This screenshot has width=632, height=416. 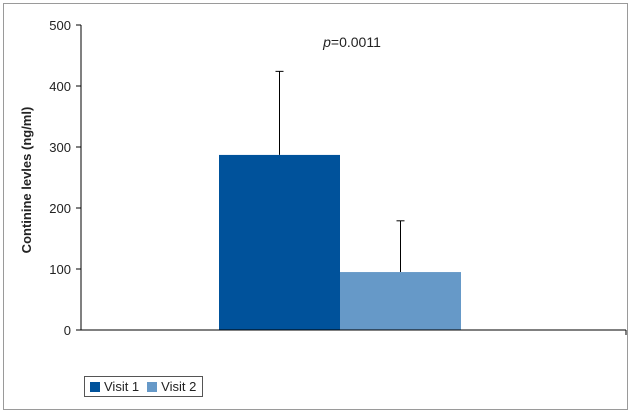 I want to click on p-value-annotation: p=0.0011, so click(x=351, y=42).